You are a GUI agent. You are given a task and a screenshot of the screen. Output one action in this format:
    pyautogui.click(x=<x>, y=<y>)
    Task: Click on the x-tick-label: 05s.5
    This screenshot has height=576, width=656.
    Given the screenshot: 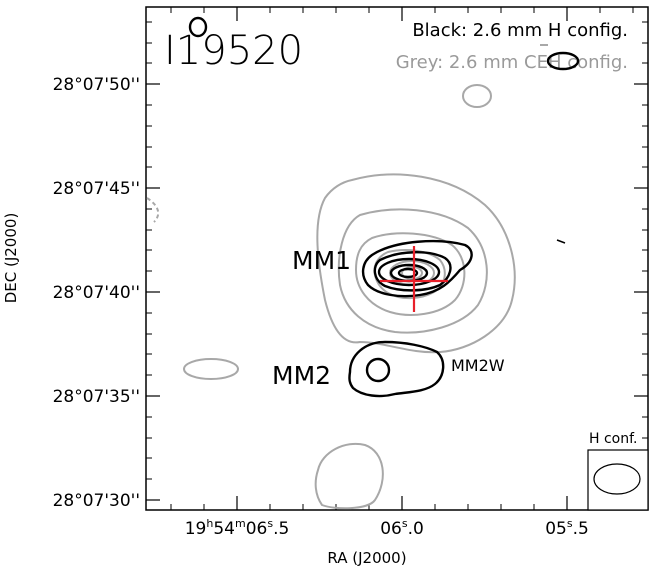 What is the action you would take?
    pyautogui.click(x=567, y=528)
    